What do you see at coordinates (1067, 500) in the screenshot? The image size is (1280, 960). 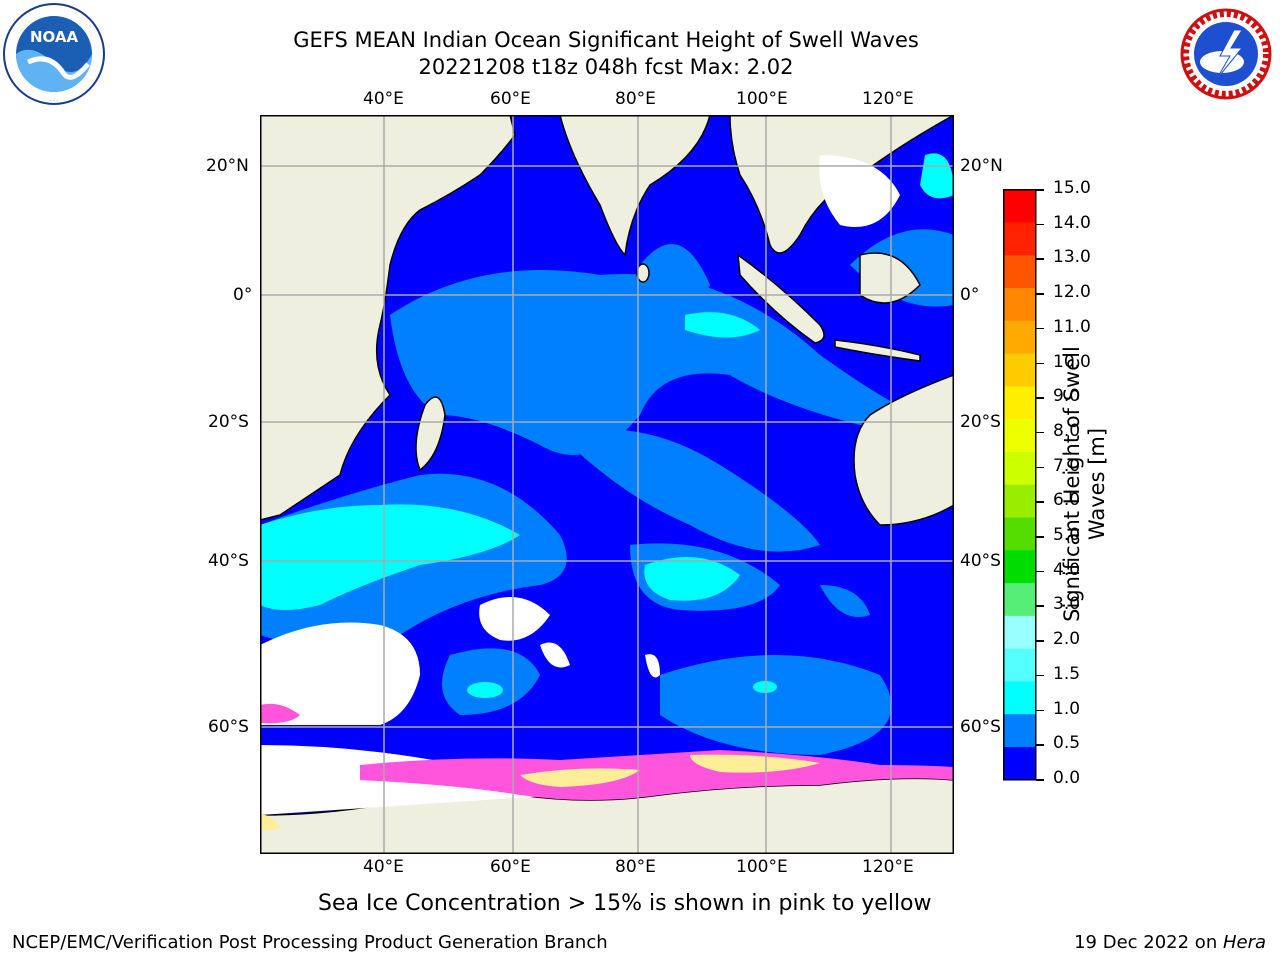 I see `colorbar-tick-label: 6.0` at bounding box center [1067, 500].